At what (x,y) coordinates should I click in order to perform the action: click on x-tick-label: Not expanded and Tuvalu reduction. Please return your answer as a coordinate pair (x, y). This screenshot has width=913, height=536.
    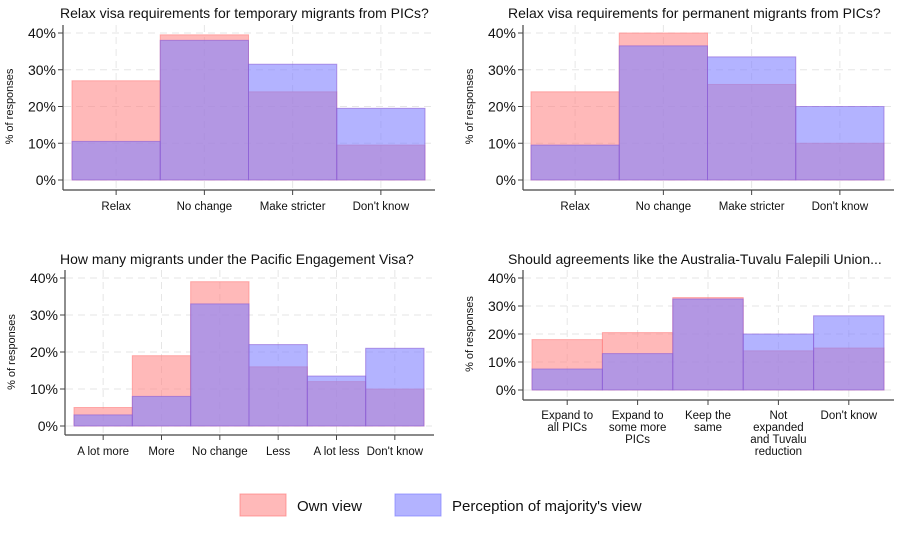
    Looking at the image, I should click on (778, 434).